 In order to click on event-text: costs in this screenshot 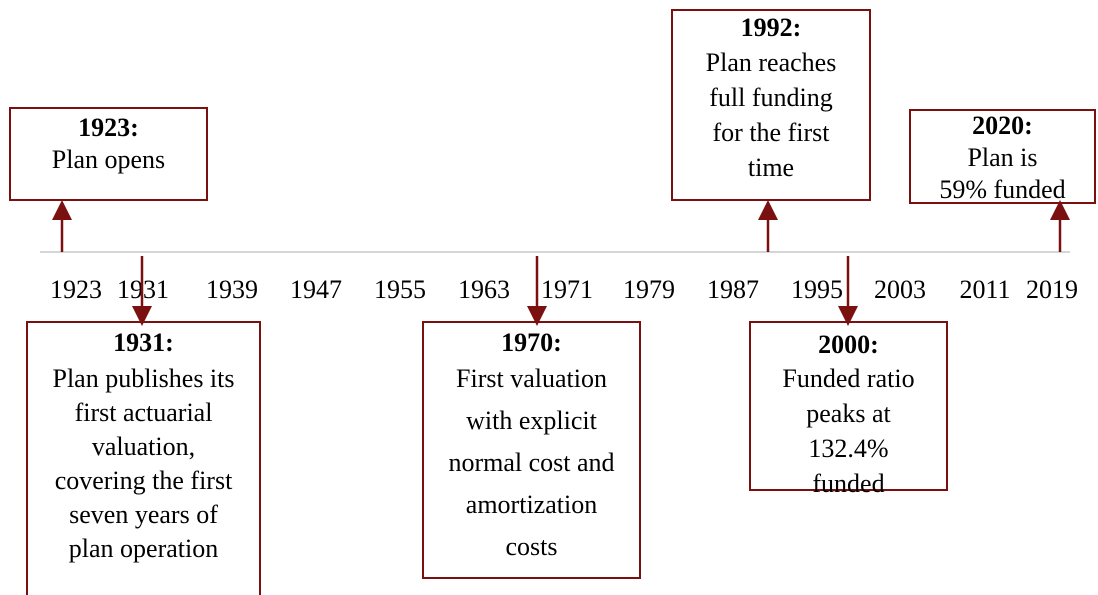, I will do `click(532, 546)`.